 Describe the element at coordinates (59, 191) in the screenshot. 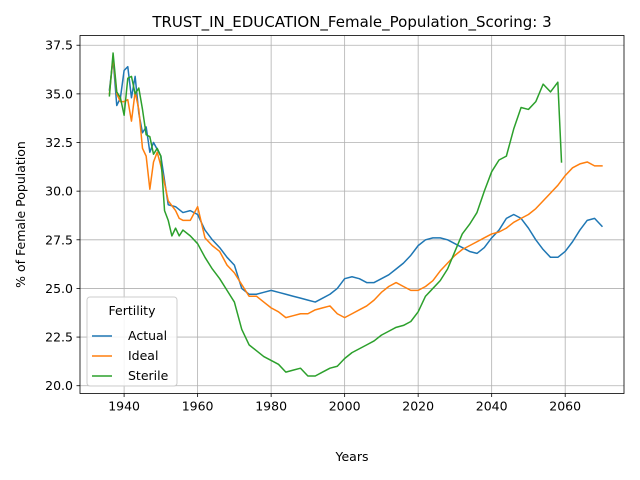

I see `y-tick-label: 30.0` at that location.